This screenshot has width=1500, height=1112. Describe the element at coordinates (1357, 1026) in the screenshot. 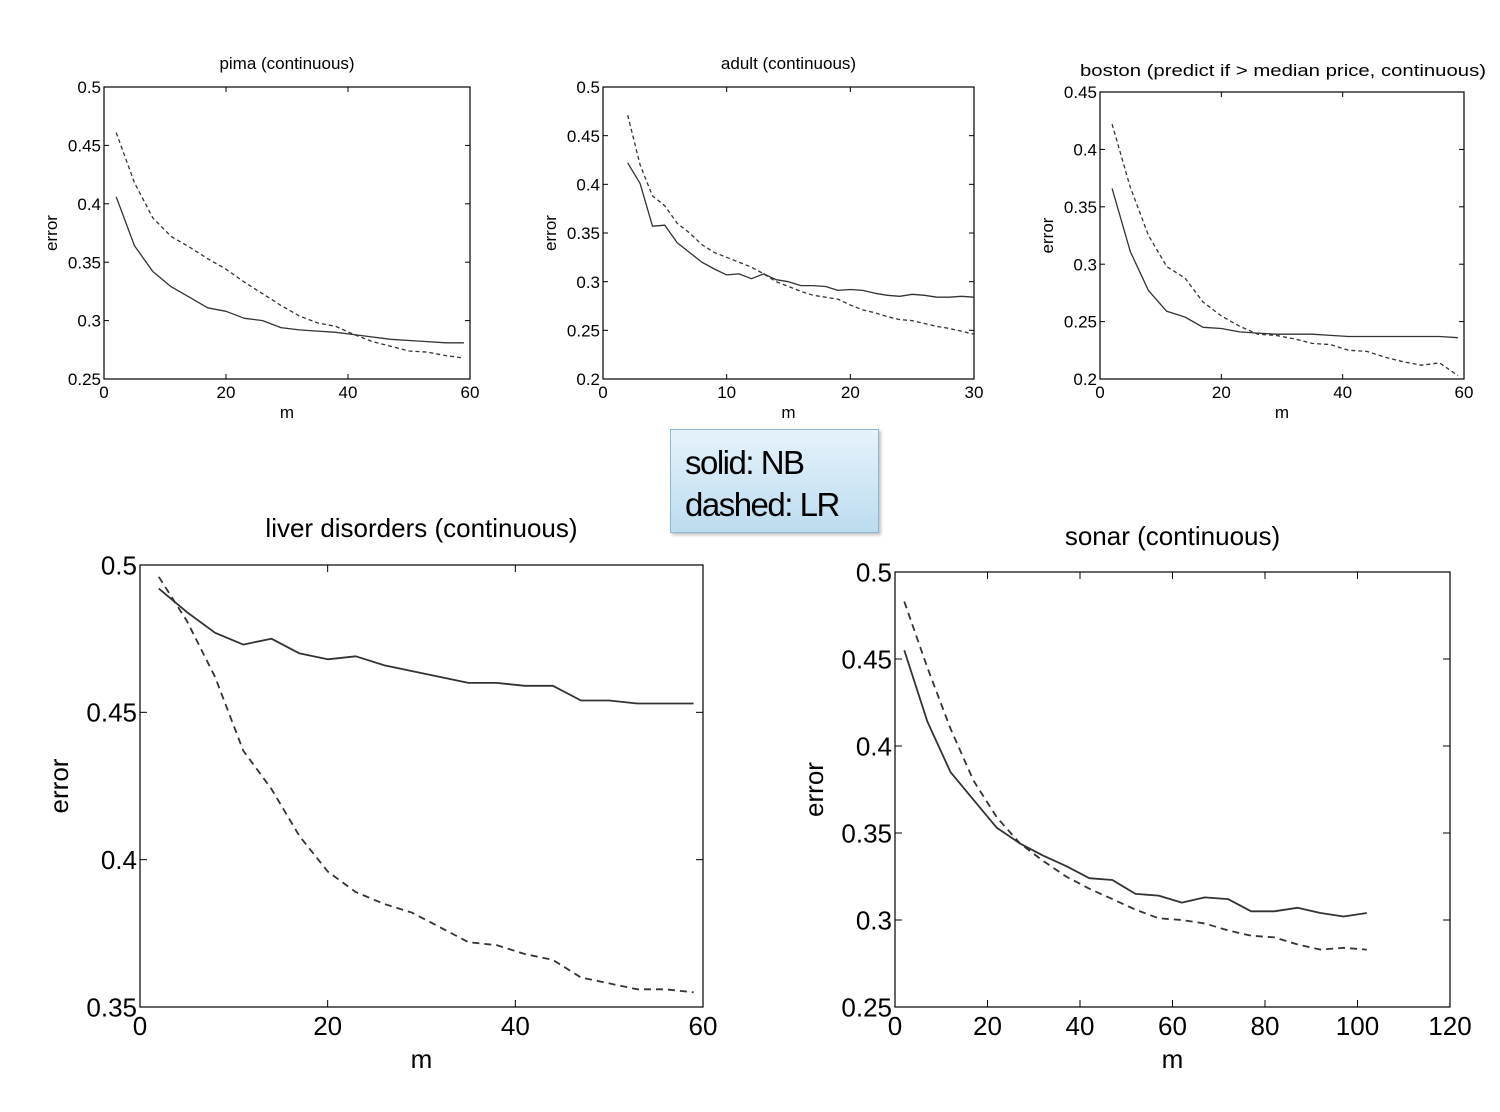

I see `x-tick-label: 100` at that location.